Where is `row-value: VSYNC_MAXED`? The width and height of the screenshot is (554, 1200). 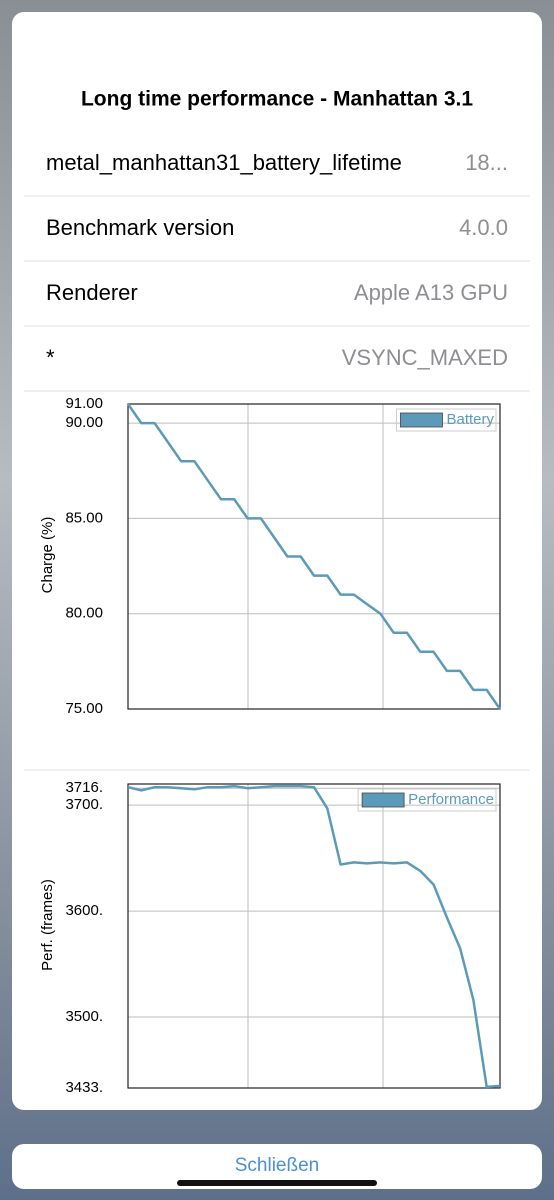 row-value: VSYNC_MAXED is located at coordinates (425, 357).